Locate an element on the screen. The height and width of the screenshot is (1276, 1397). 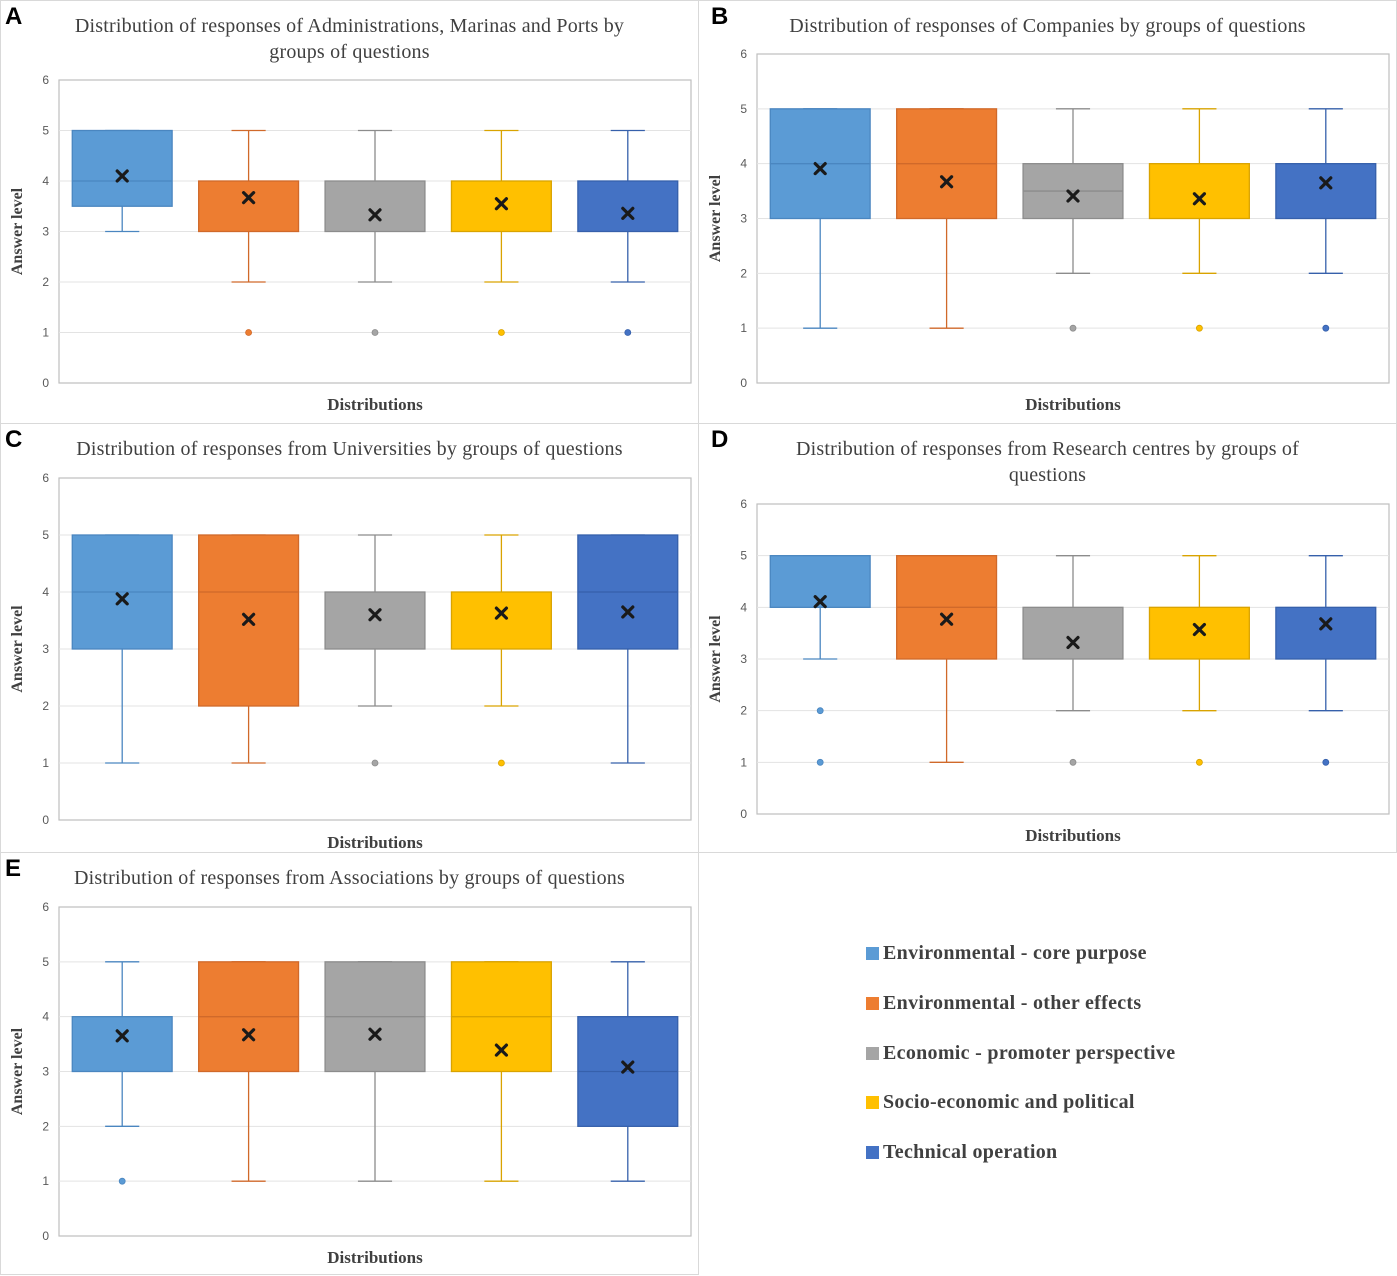
chart-svg-e: 0 1 2 3 4 5 6 Distributions Answer level is located at coordinates (350, 1083).